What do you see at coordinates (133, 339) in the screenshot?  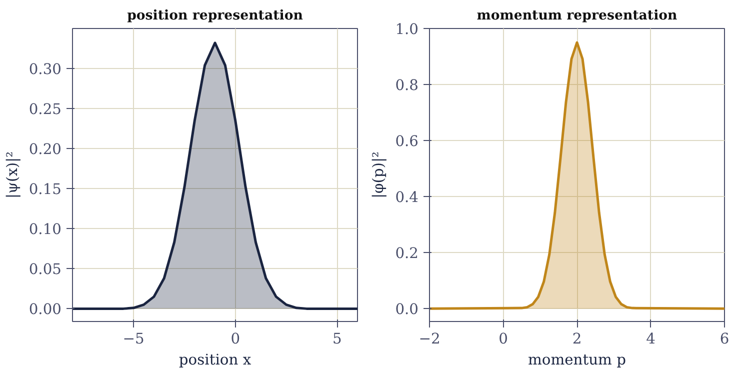 I see `x-tick-label: −5` at bounding box center [133, 339].